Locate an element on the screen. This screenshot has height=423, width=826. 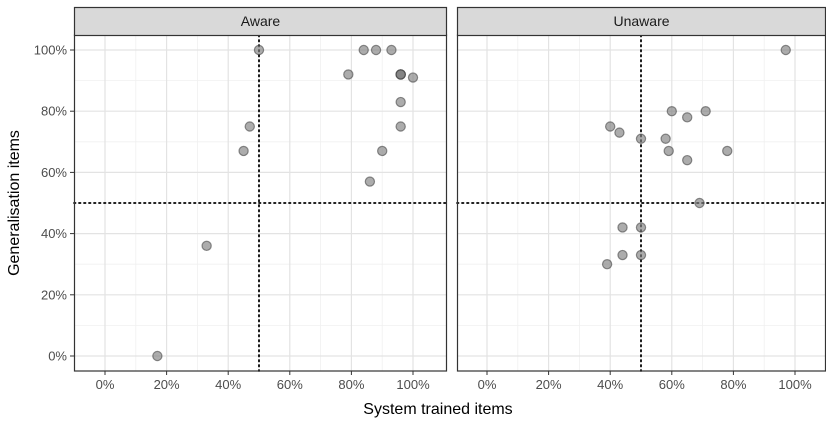
aware-x-tick-label: 60% is located at coordinates (290, 384).